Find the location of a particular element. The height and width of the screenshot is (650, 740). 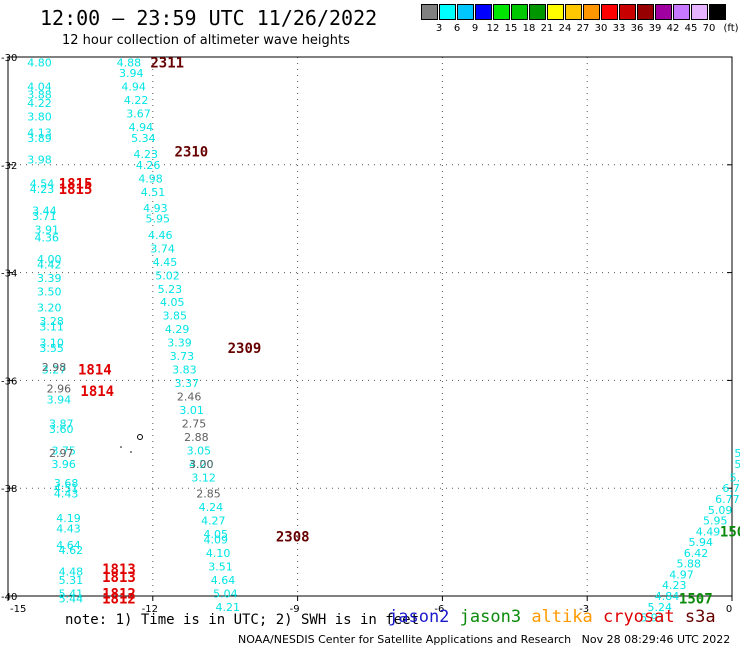

swh-value-label: 5.94 is located at coordinates (701, 542).